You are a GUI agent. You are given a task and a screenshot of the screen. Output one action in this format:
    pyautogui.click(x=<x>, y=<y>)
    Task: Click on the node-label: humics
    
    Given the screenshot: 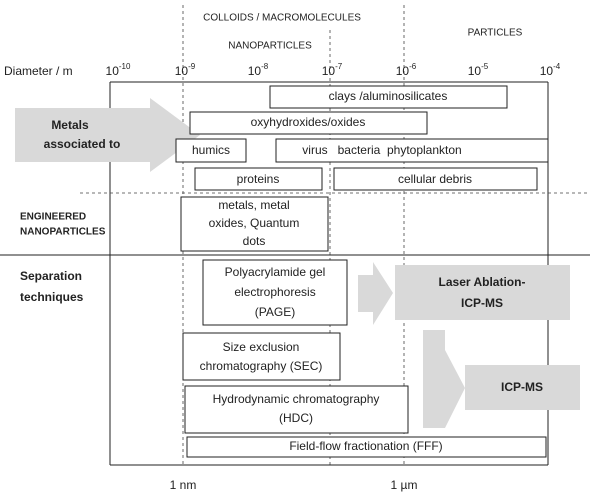 What is the action you would take?
    pyautogui.click(x=211, y=150)
    